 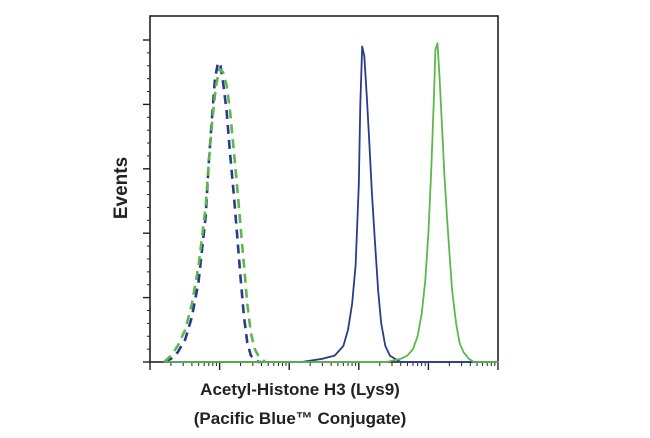 I want to click on x-axis-ticks, so click(x=324, y=366).